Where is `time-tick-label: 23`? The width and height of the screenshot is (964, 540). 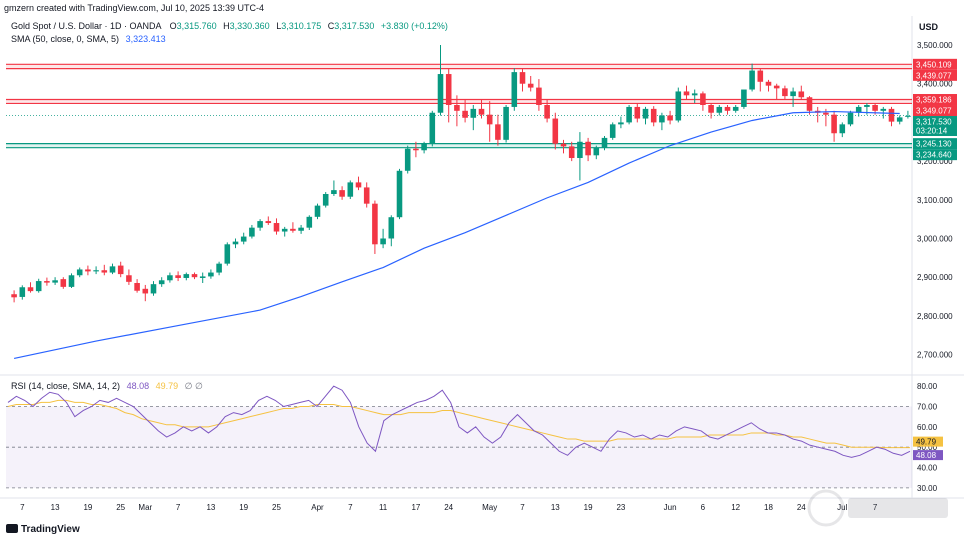
time-tick-label: 23 is located at coordinates (620, 507).